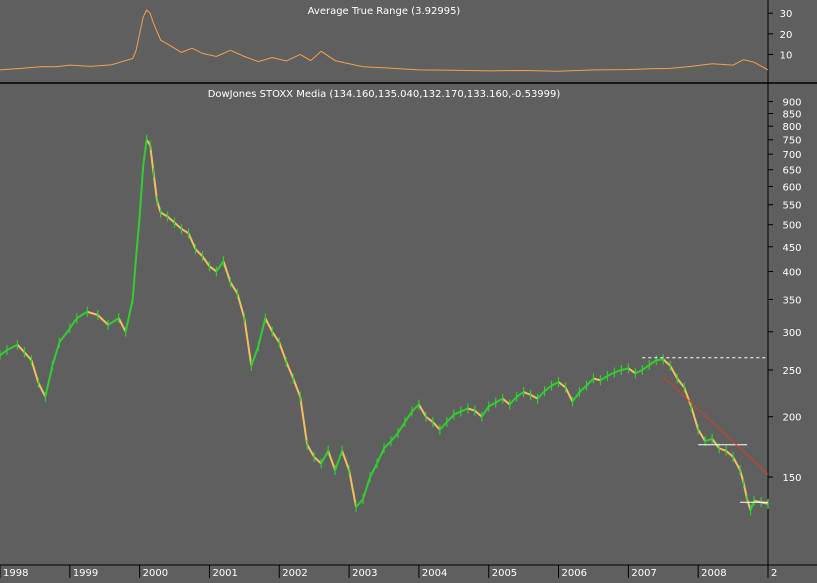 This screenshot has height=583, width=817. What do you see at coordinates (791, 371) in the screenshot?
I see `price-ytick-label: 250` at bounding box center [791, 371].